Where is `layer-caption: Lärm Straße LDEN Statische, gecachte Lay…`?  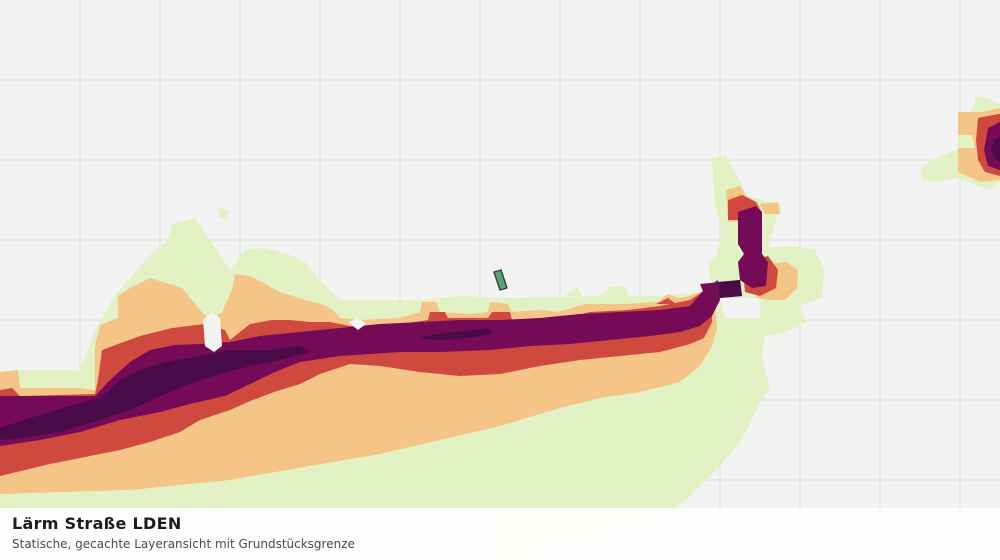
layer-caption: Lärm Straße LDEN Statische, gecachte Lay… is located at coordinates (500, 534).